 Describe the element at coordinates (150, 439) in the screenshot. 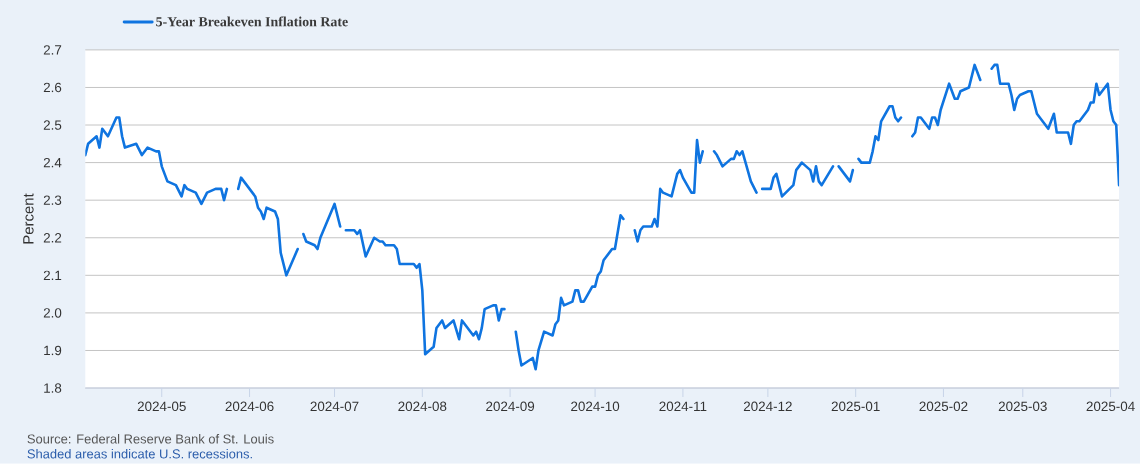

I see `source-note: Source: Federal Reserve Bank of St. Louis` at that location.